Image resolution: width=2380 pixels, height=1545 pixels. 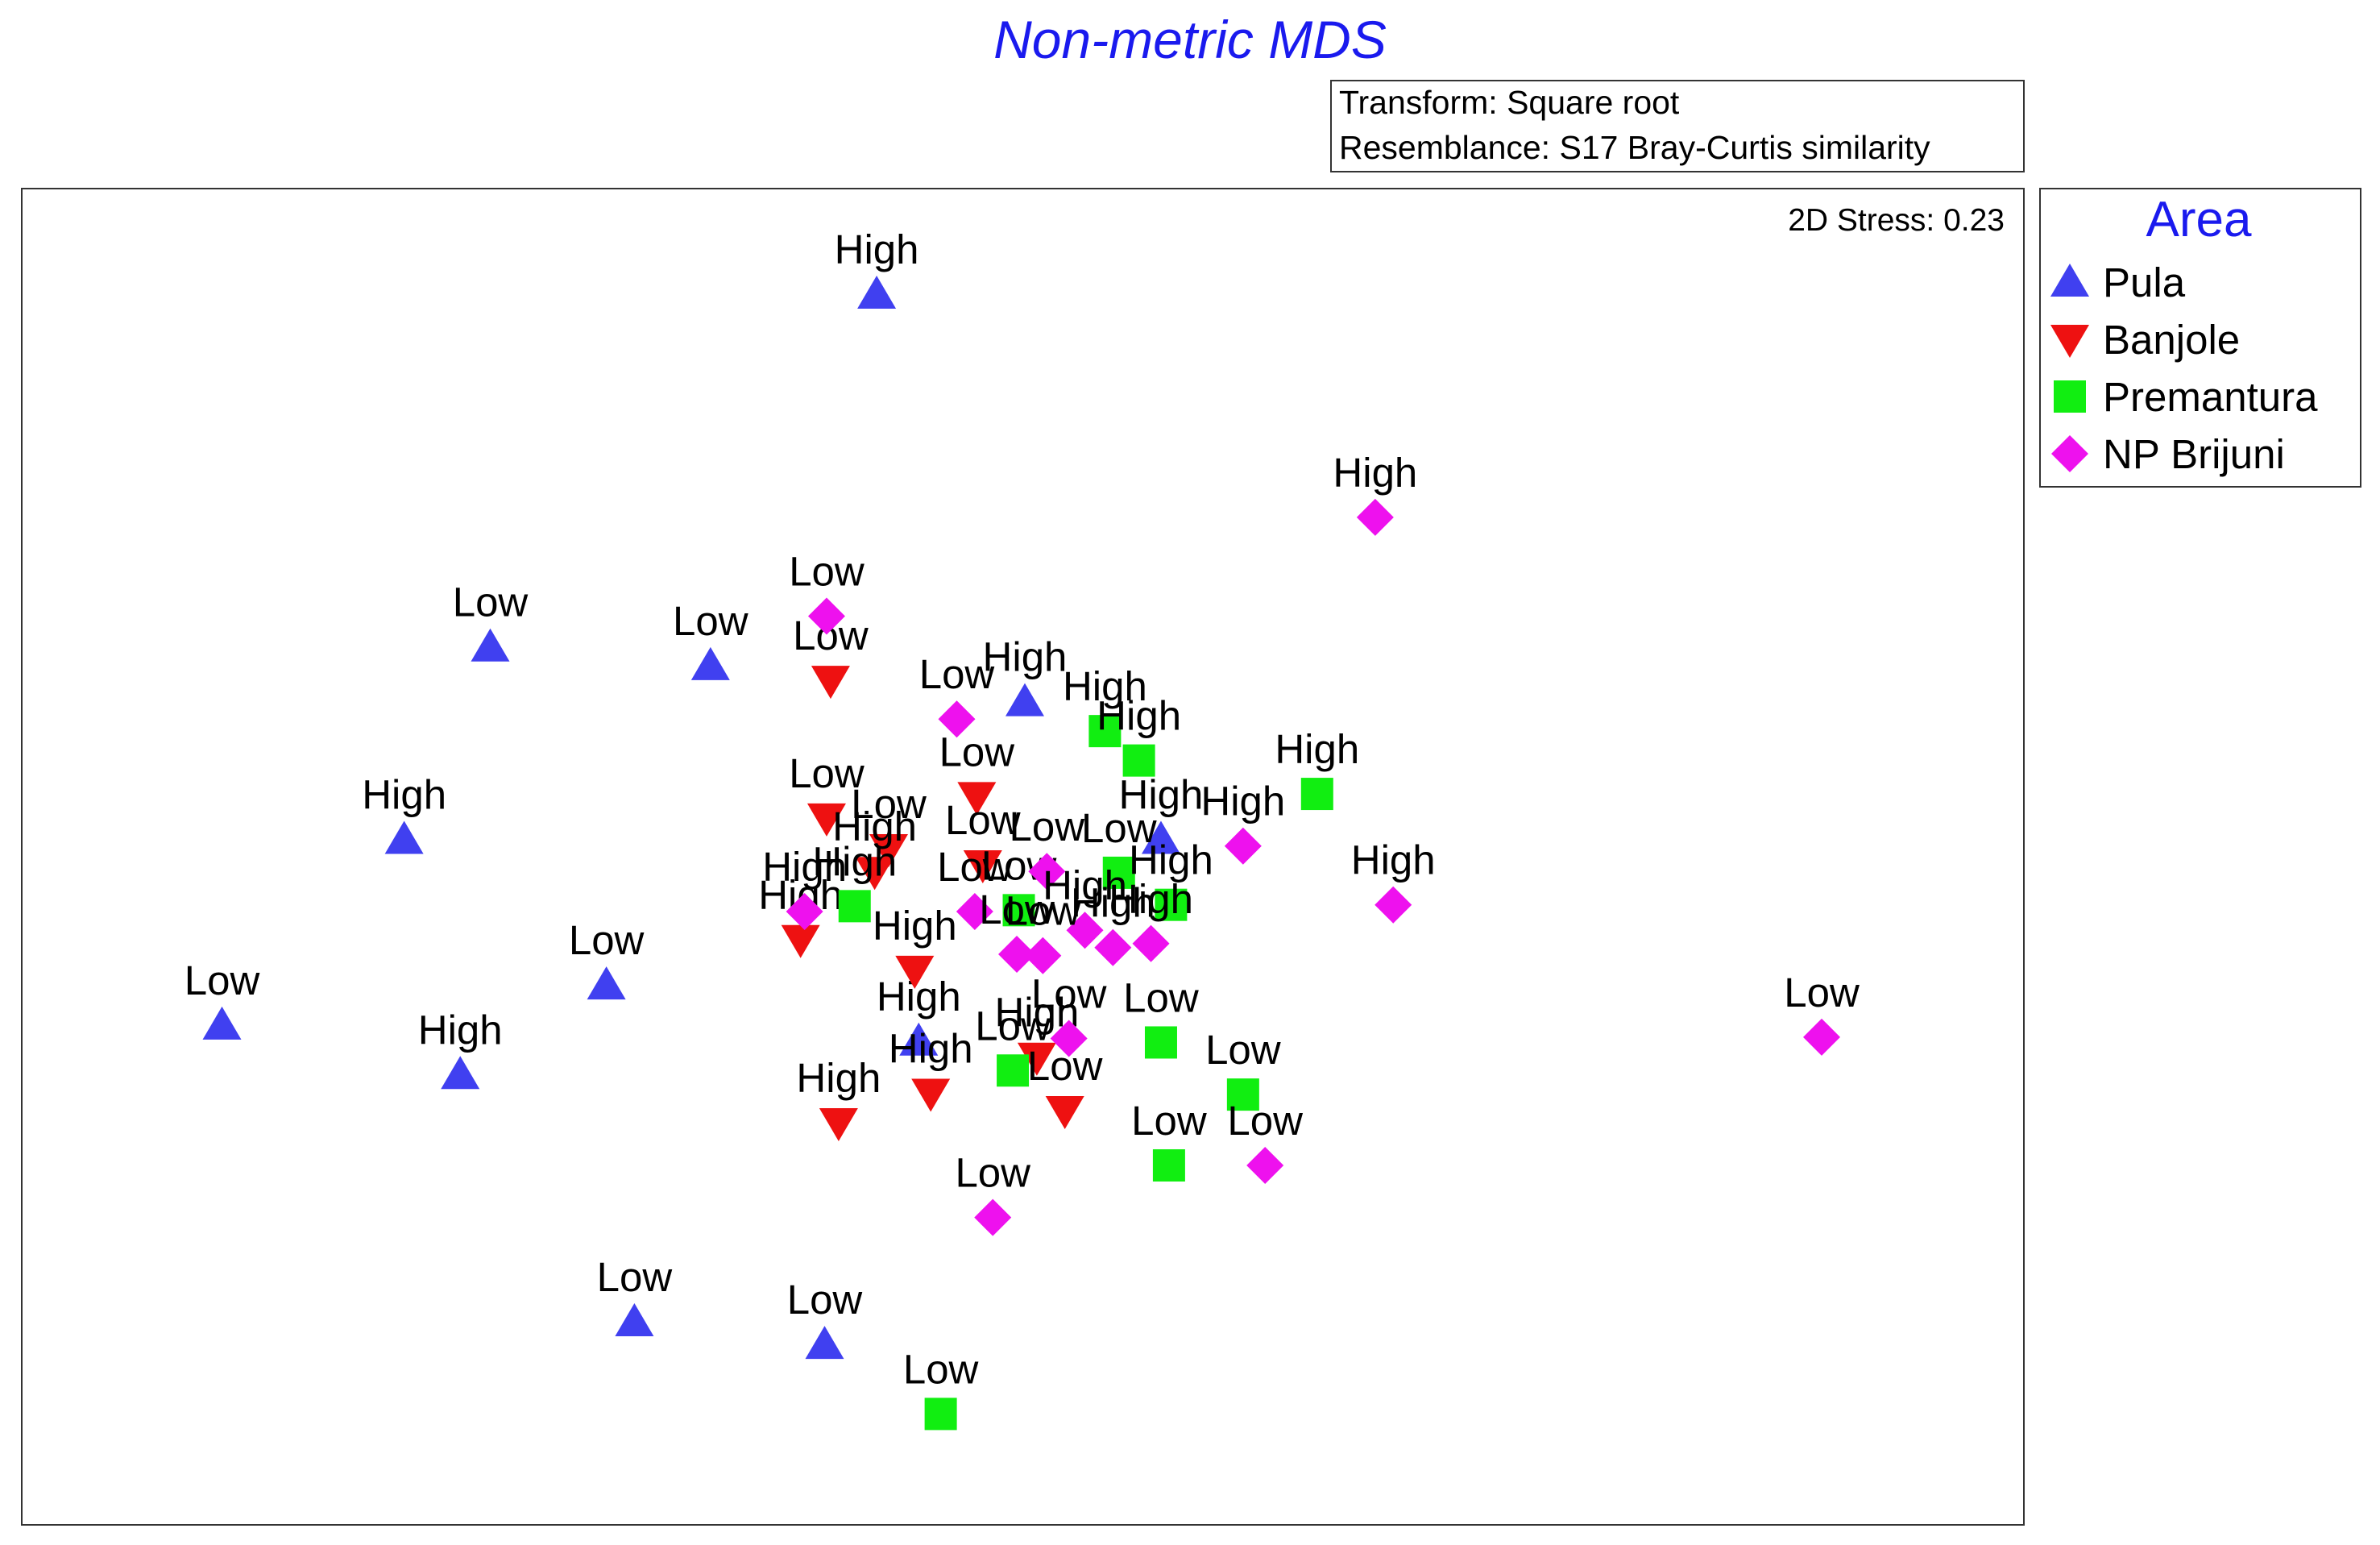 I want to click on premantura-point-label-1: High, so click(x=1105, y=686).